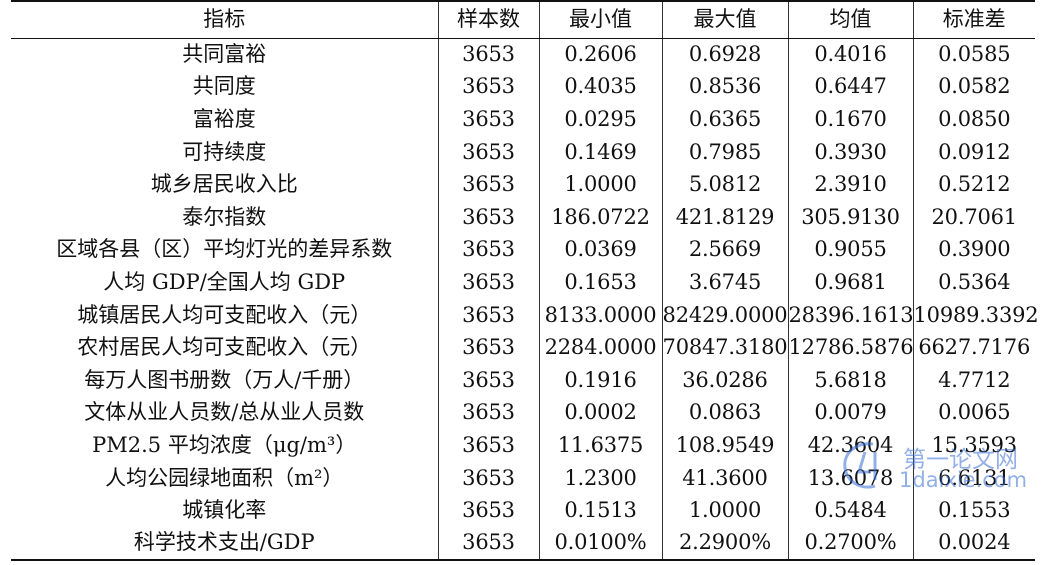  What do you see at coordinates (600, 315) in the screenshot?
I see `cell-min: 8133.0000` at bounding box center [600, 315].